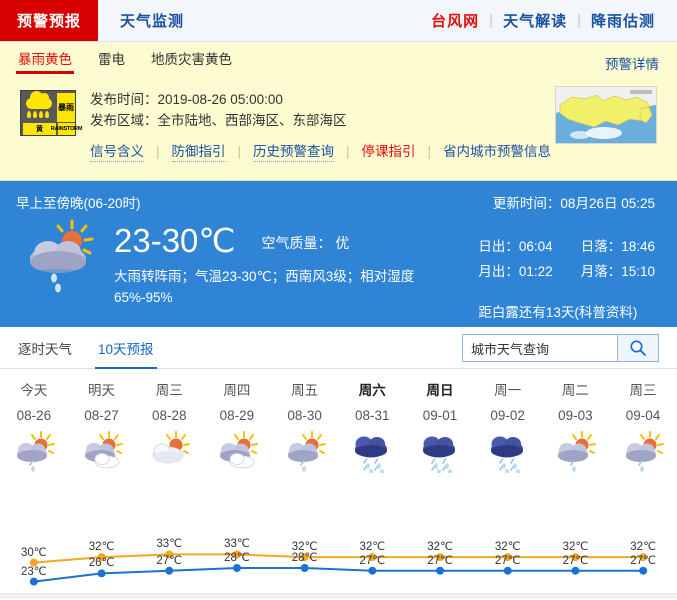  What do you see at coordinates (304, 415) in the screenshot?
I see `forecast-date-label: 08-30` at bounding box center [304, 415].